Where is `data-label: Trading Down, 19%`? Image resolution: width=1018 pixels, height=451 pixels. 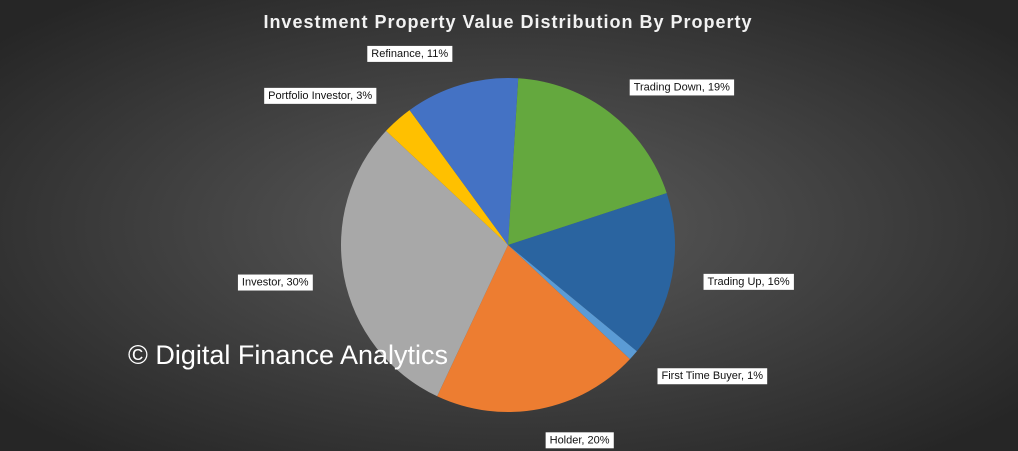
data-label: Trading Down, 19% is located at coordinates (682, 87).